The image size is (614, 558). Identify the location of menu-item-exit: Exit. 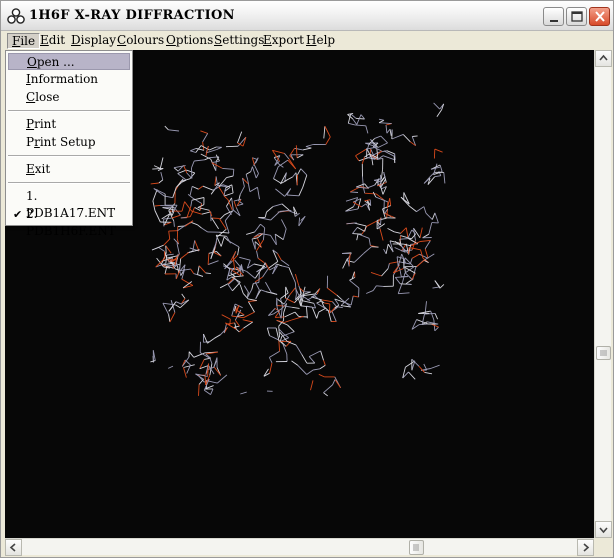
(38, 169).